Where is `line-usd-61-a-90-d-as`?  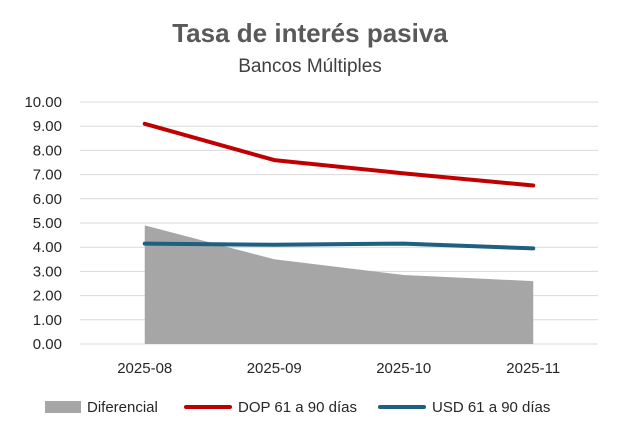
line-usd-61-a-90-d-as is located at coordinates (339, 246).